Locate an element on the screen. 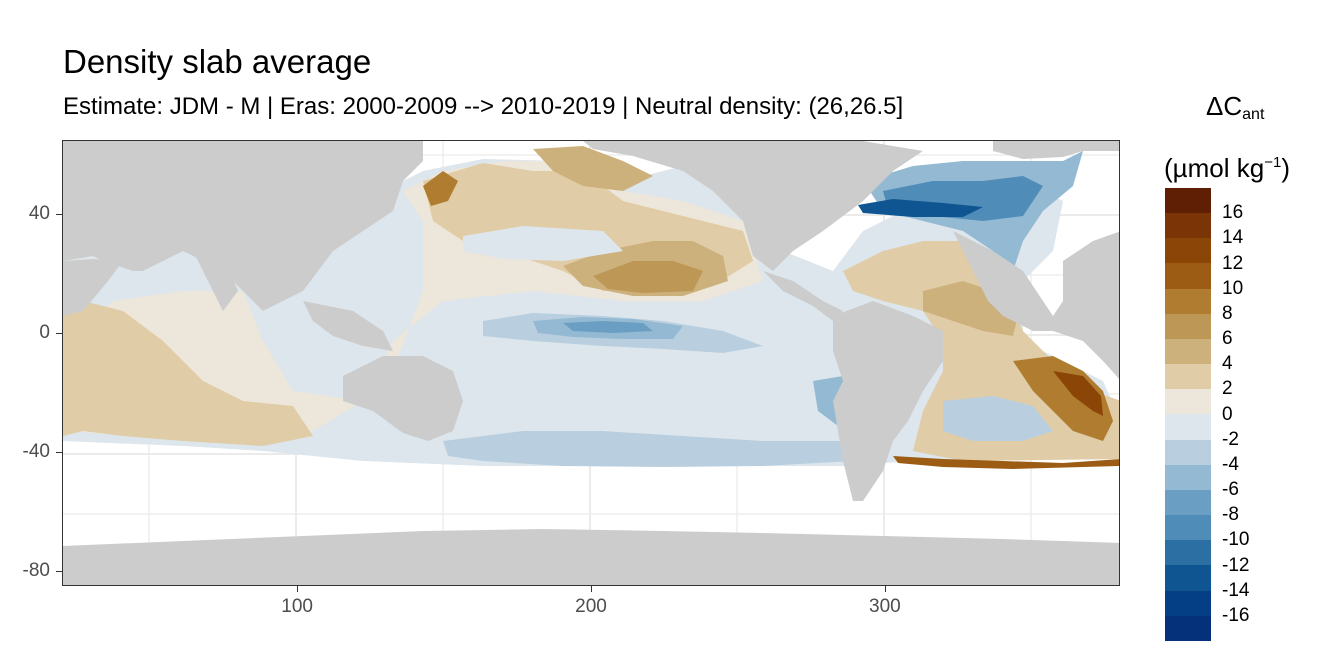  legend-unit-open: (µmol kg is located at coordinates (1214, 168).